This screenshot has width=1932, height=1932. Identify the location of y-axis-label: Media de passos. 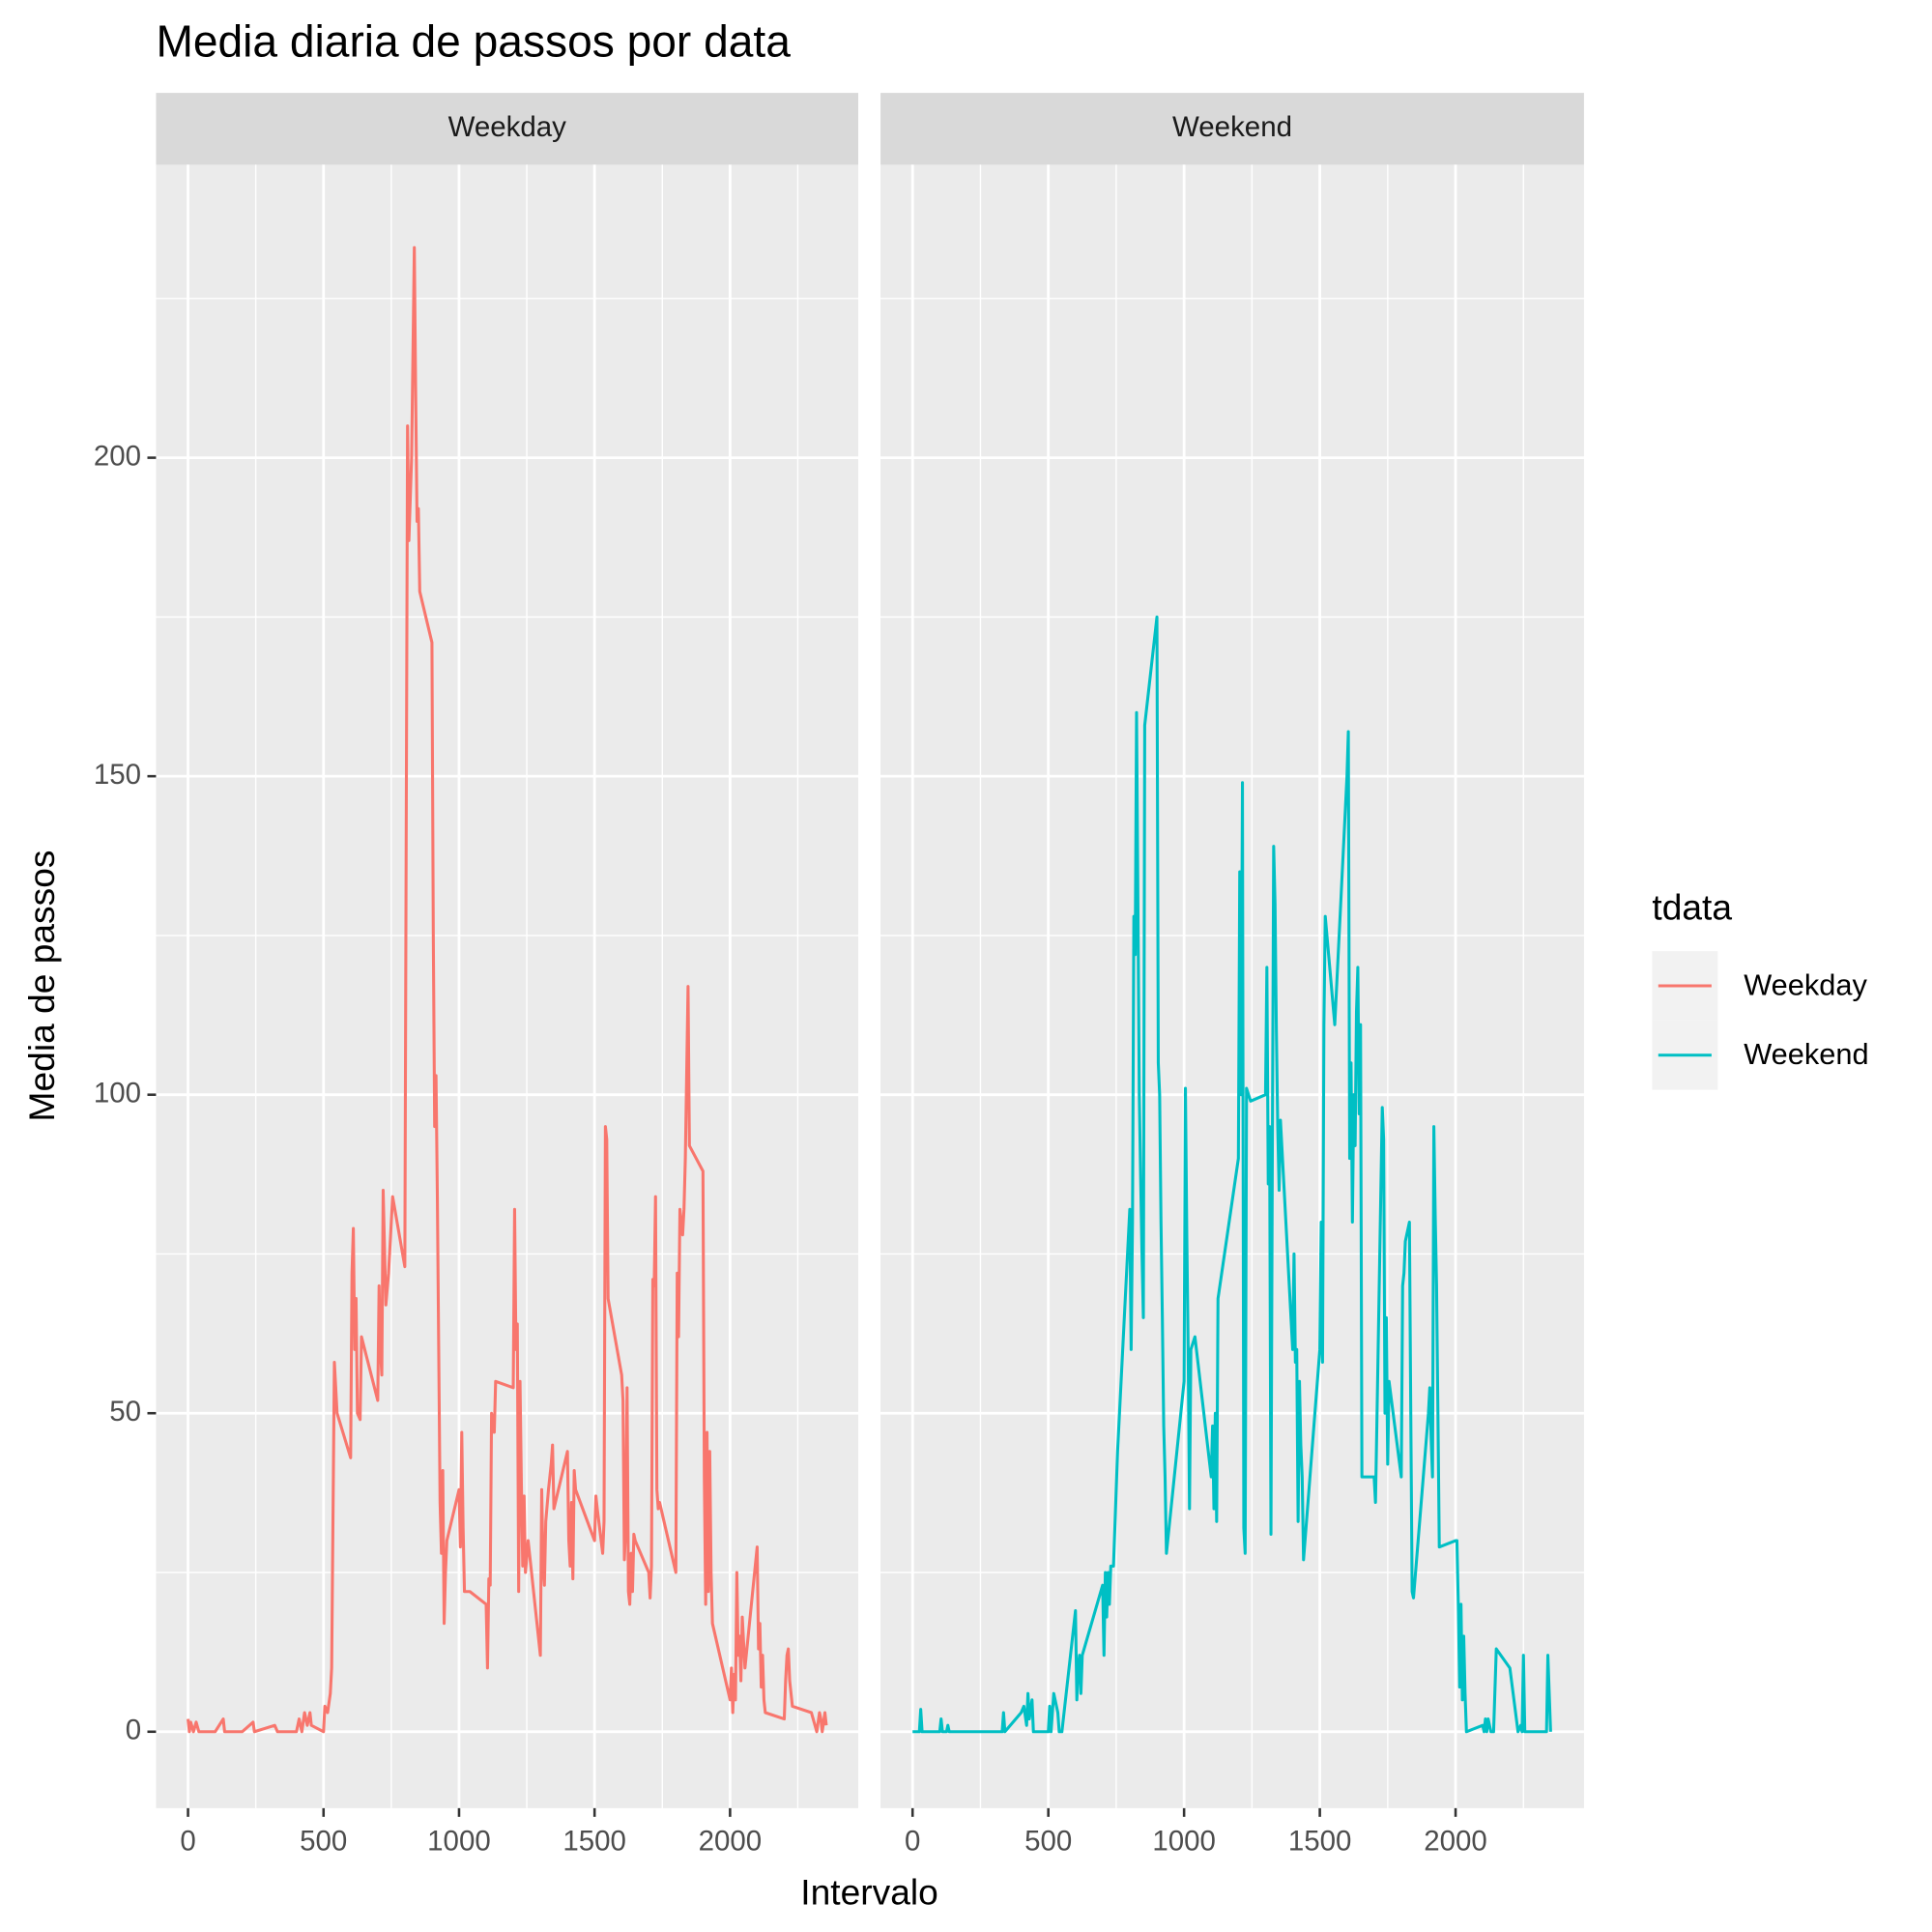
(41, 986).